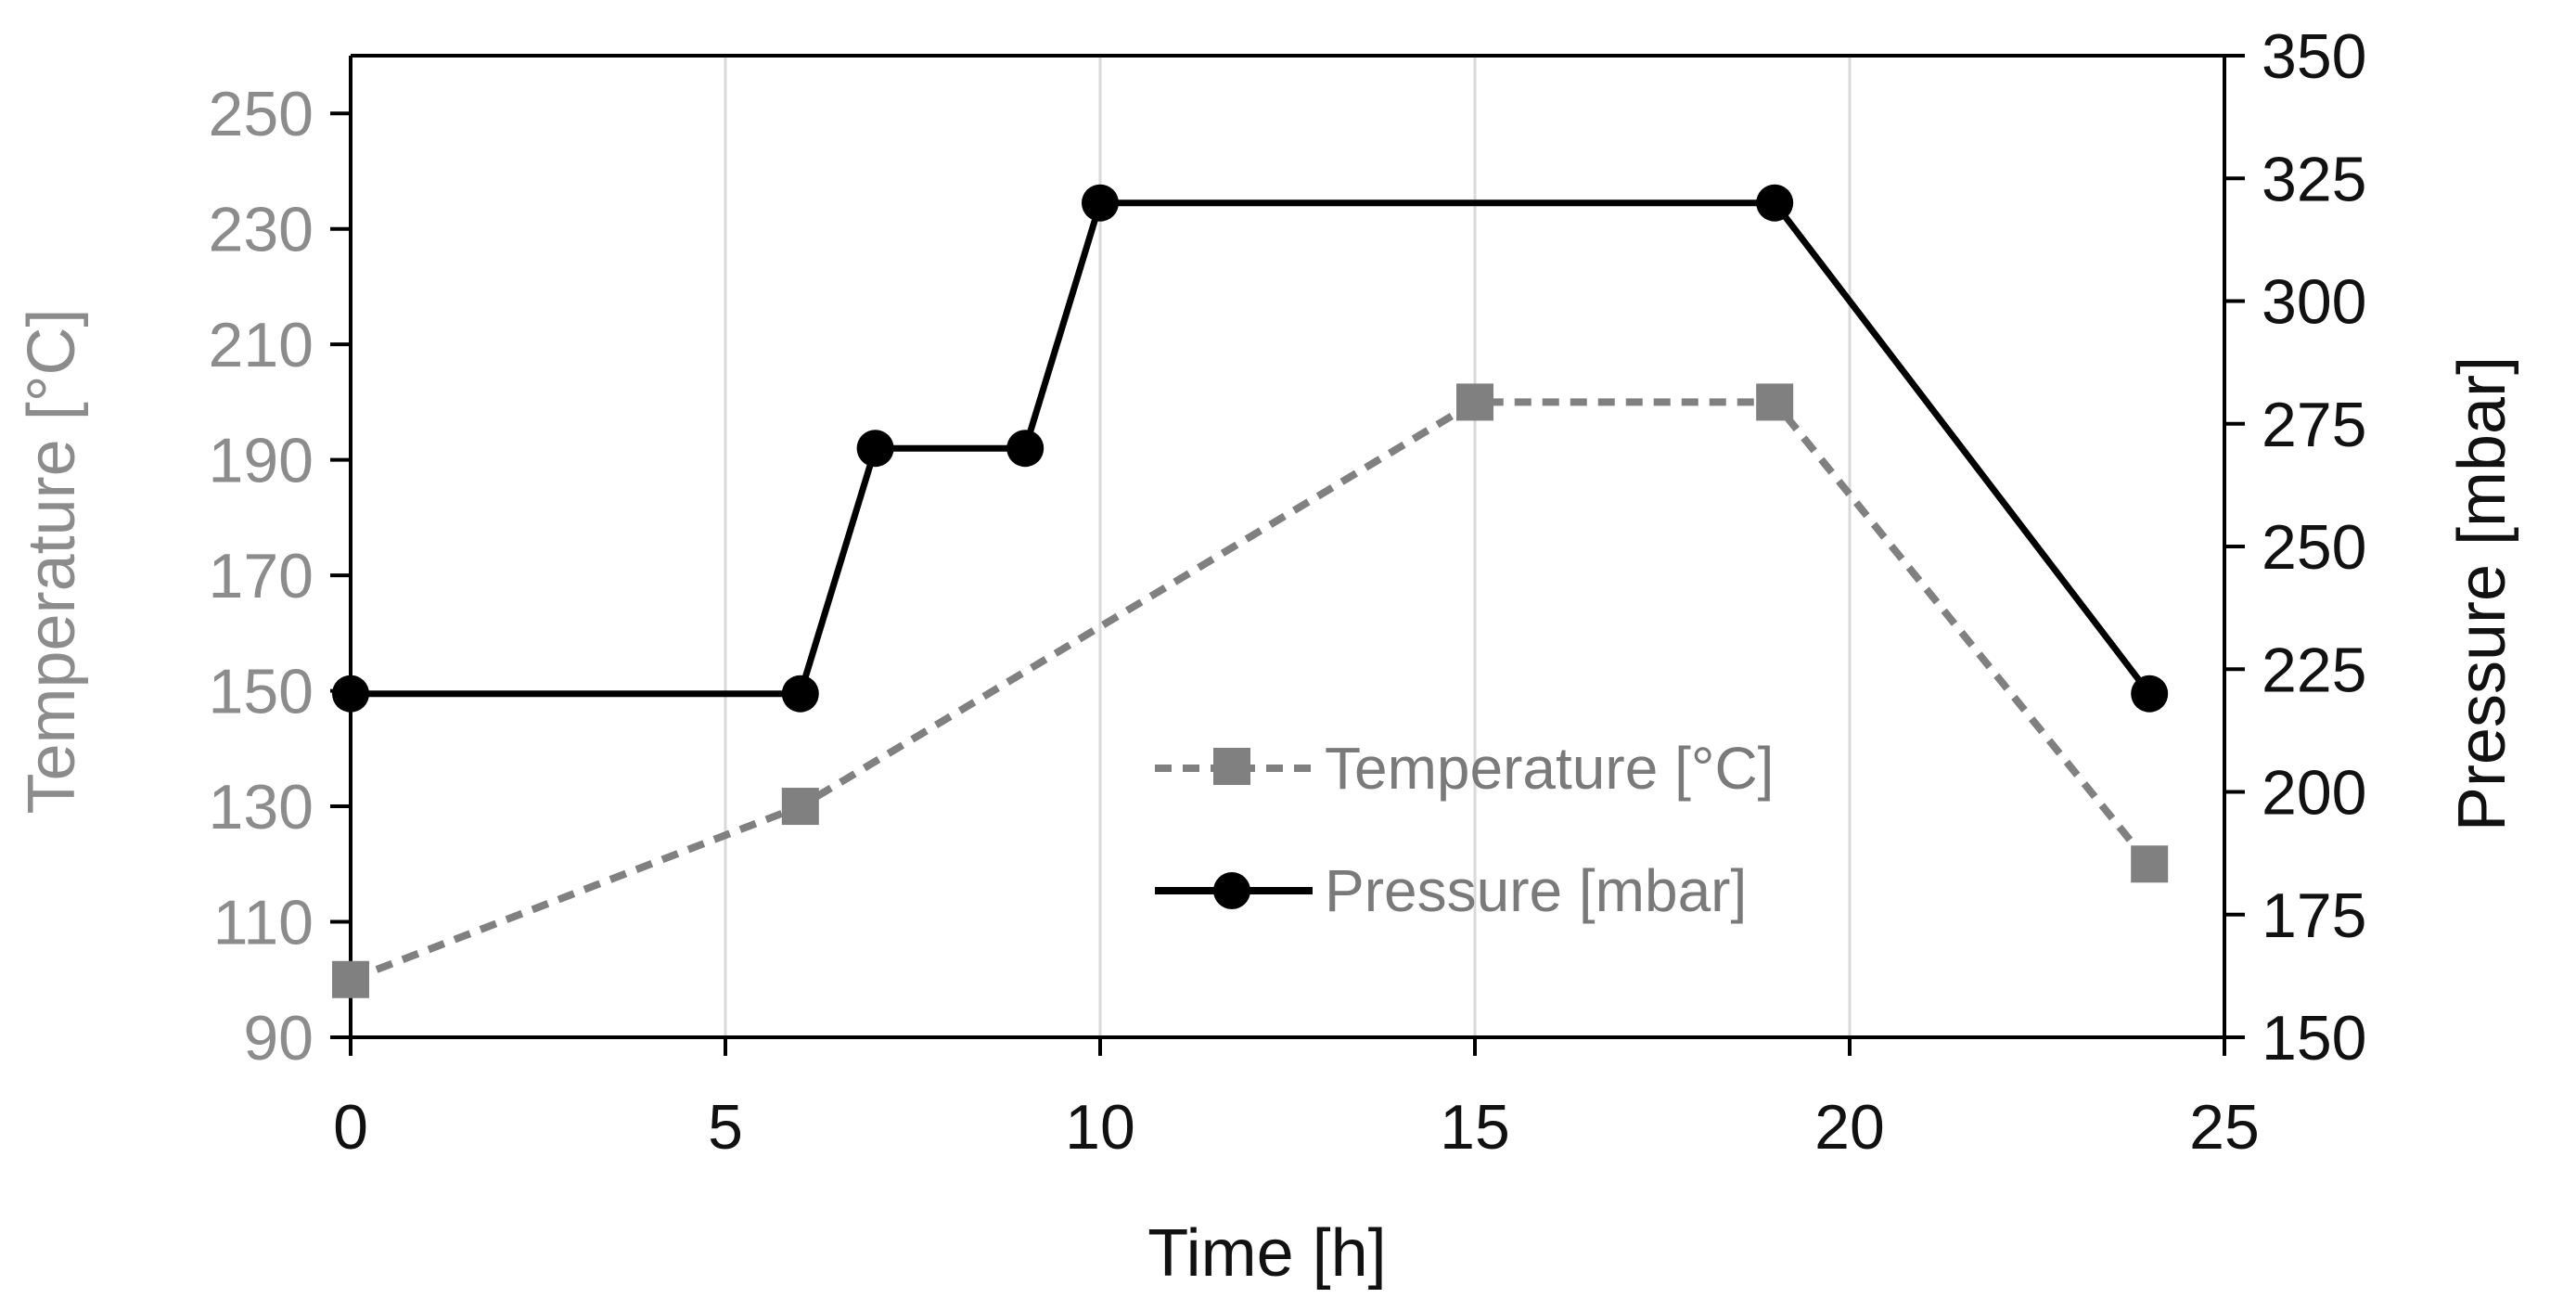 Image resolution: width=2576 pixels, height=1311 pixels. Describe the element at coordinates (261, 692) in the screenshot. I see `y-left-tick-label-150: 150` at that location.